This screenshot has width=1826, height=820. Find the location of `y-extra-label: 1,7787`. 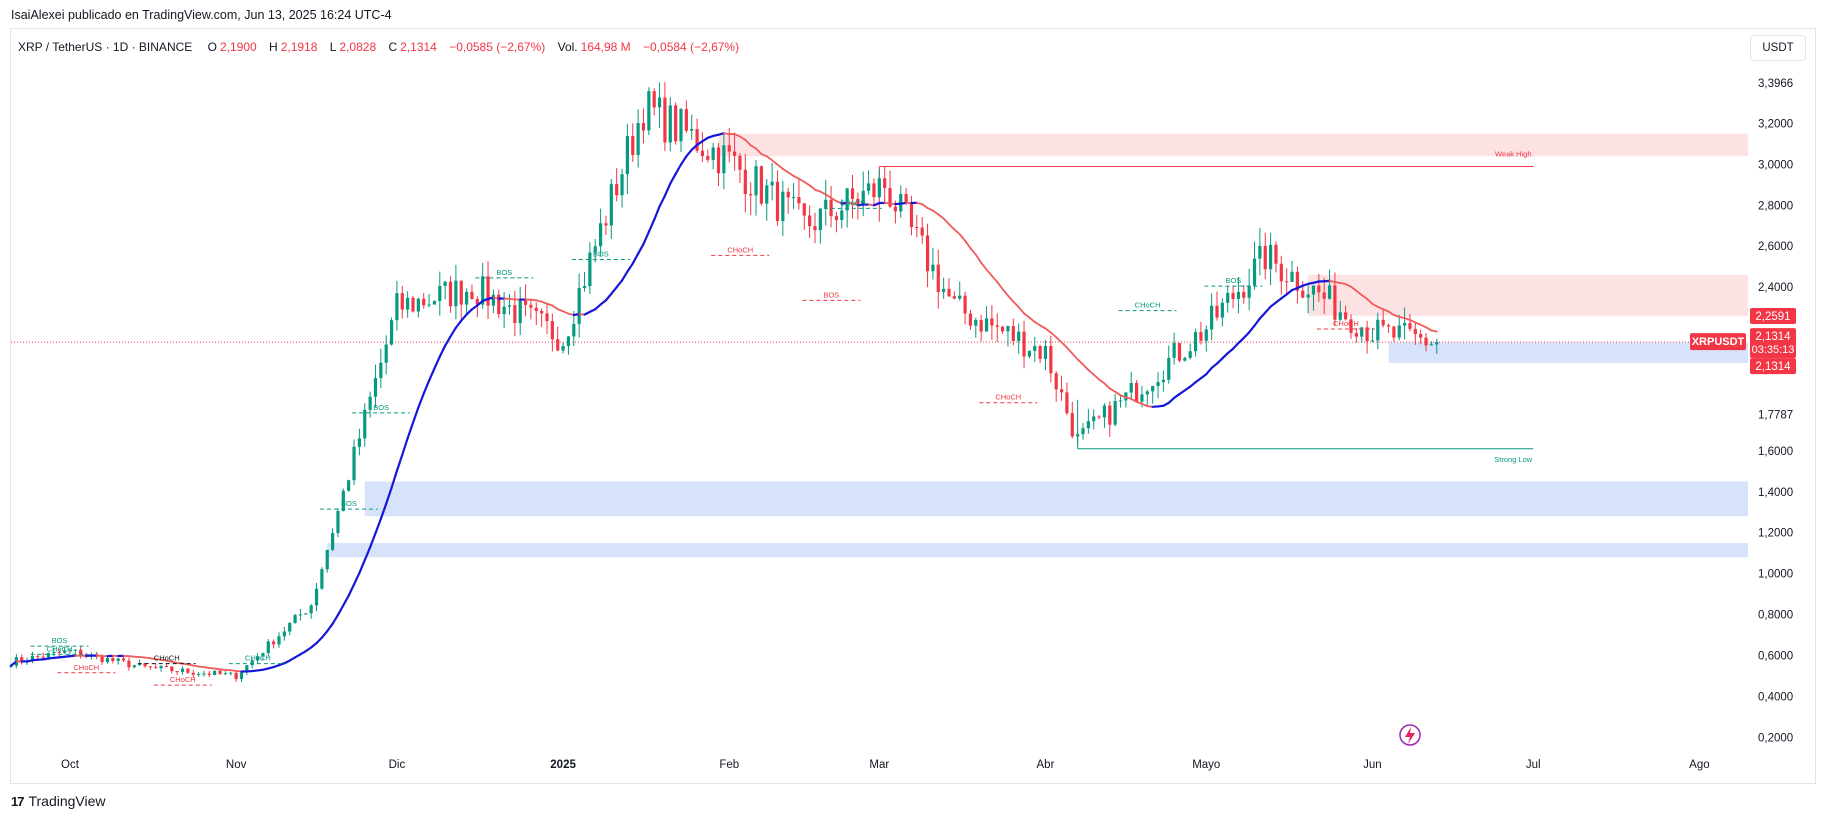

y-extra-label: 1,7787 is located at coordinates (1775, 415).